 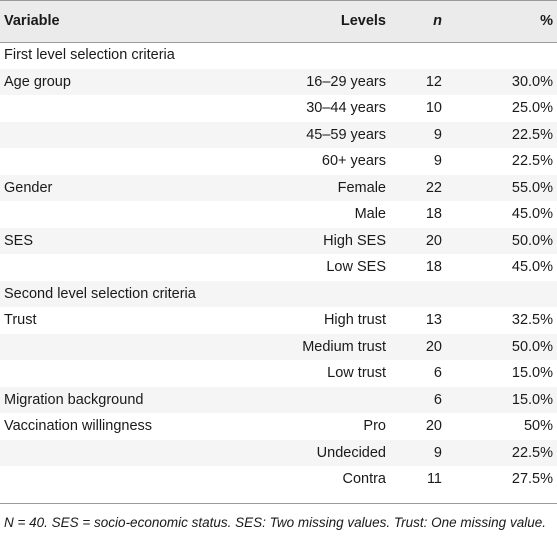 I want to click on cell-level: 30–44 years, so click(x=346, y=108).